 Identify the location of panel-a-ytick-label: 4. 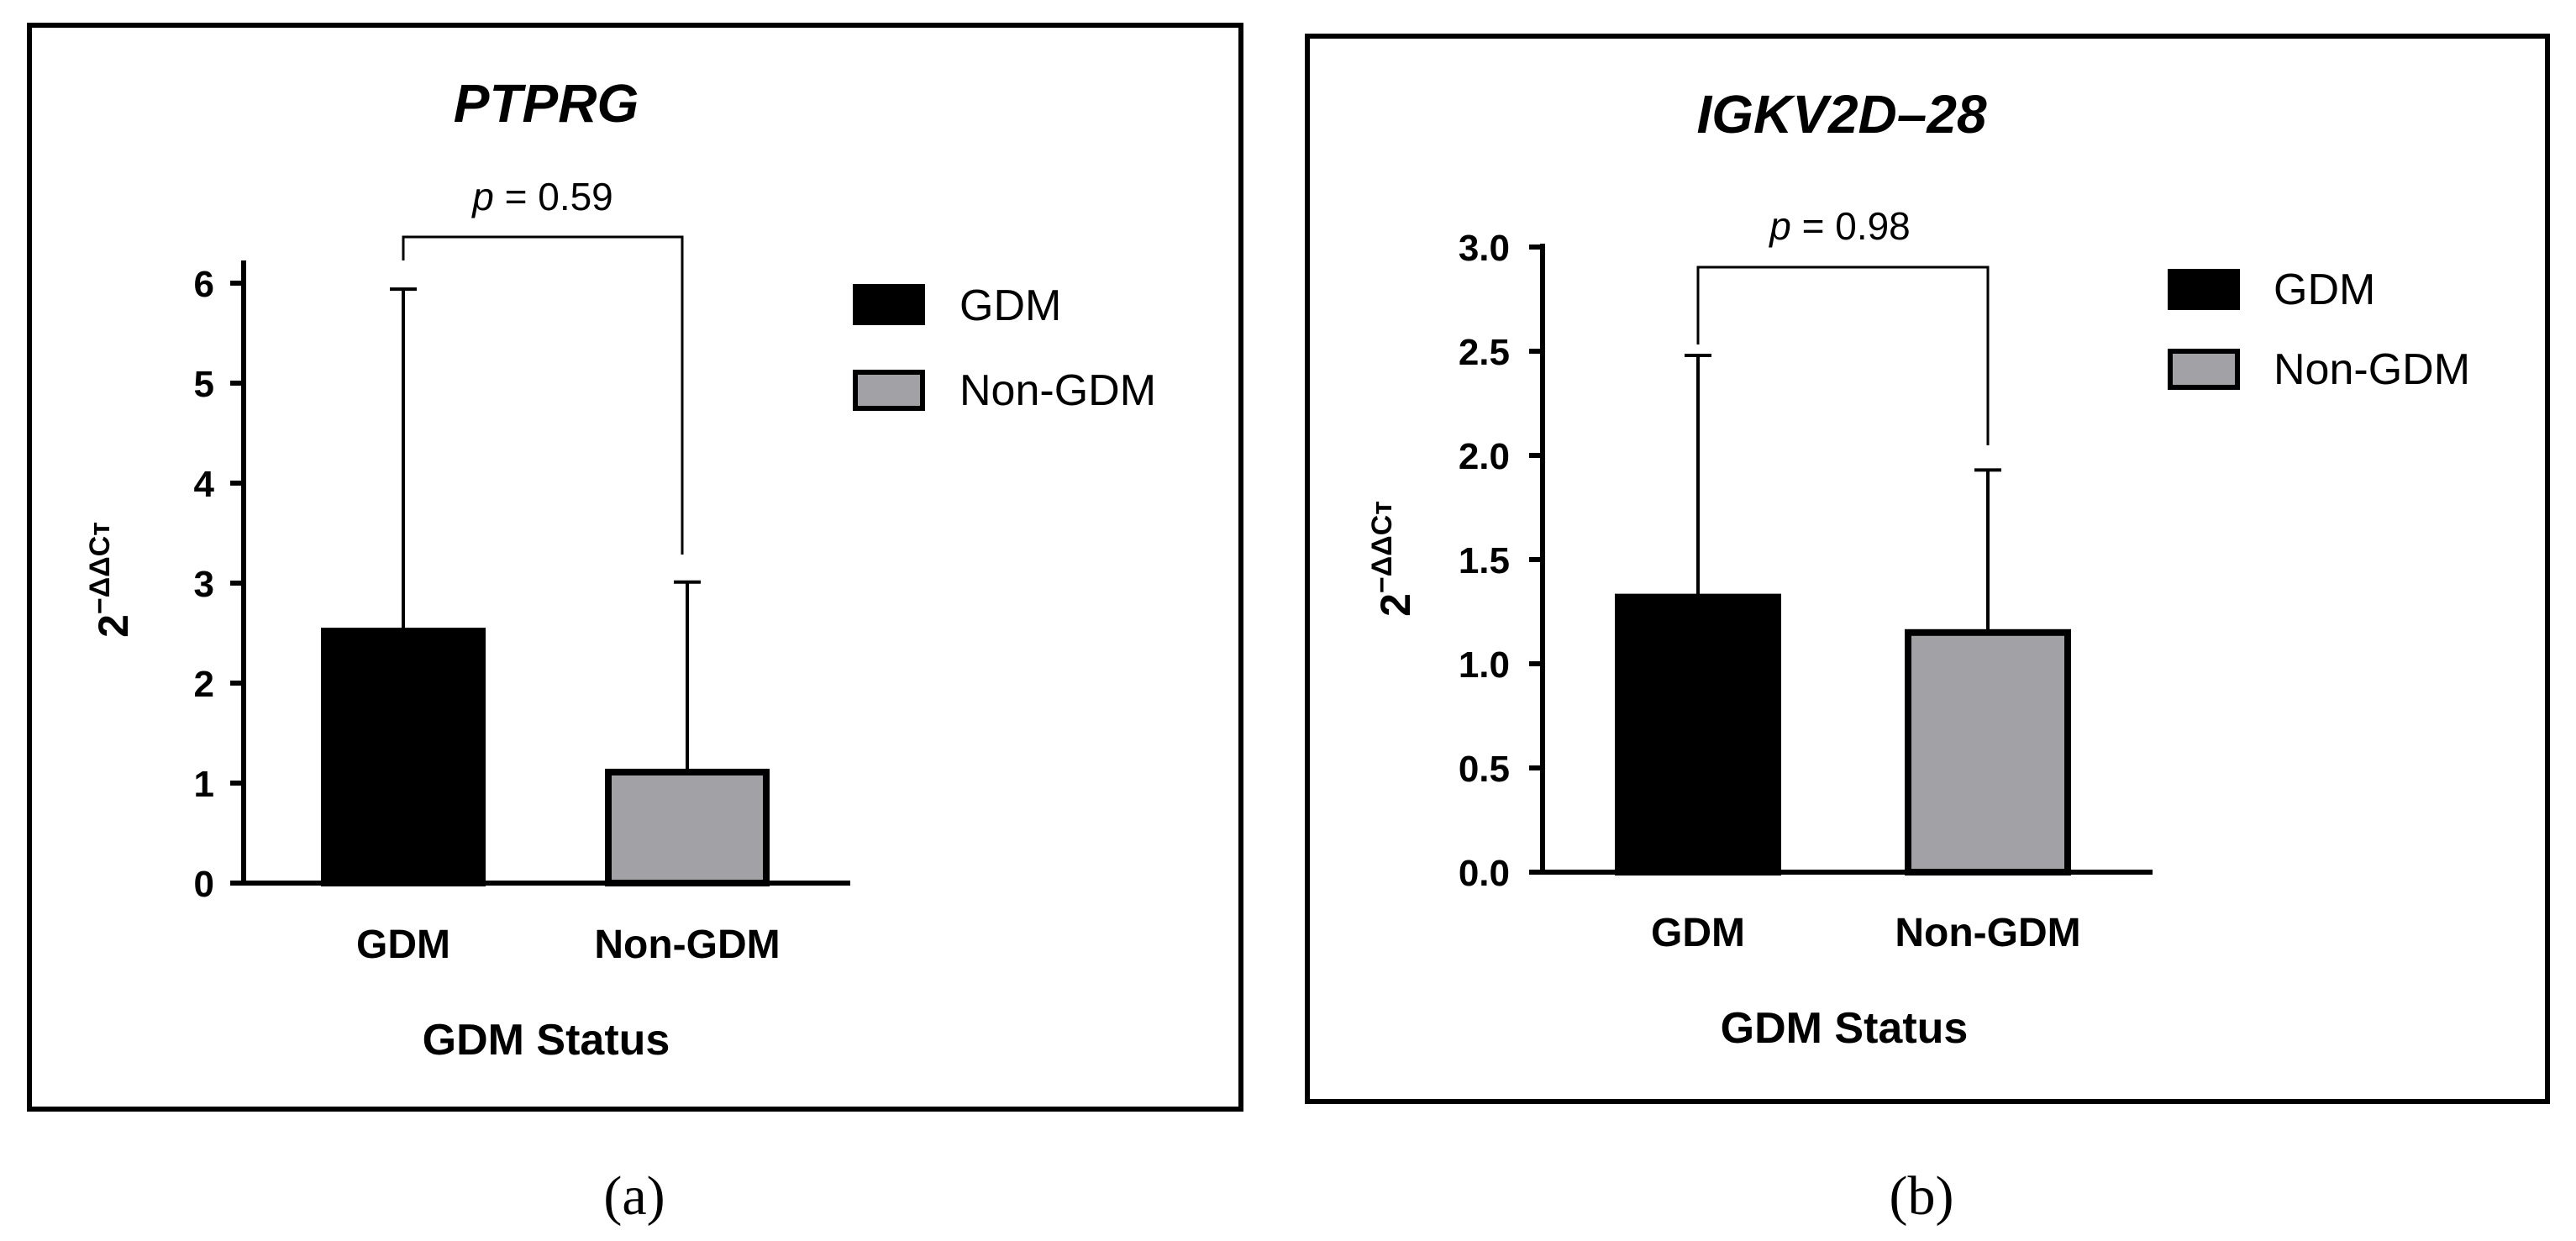
(204, 485).